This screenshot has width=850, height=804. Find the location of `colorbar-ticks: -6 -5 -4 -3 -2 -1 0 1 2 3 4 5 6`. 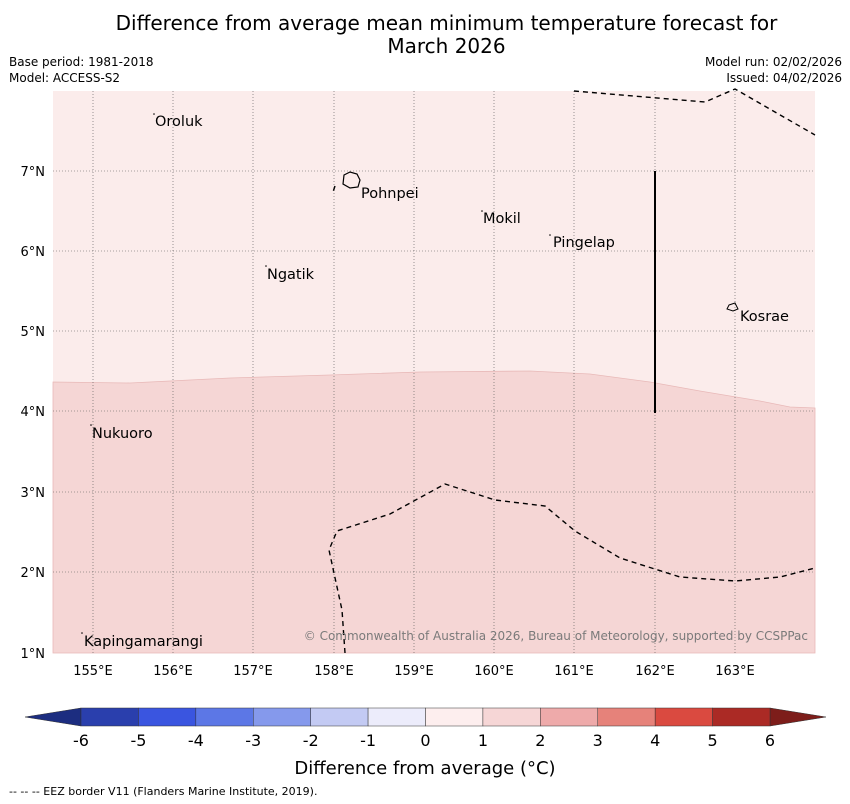

colorbar-ticks: -6 -5 -4 -3 -2 -1 0 1 2 3 4 5 6 is located at coordinates (424, 740).